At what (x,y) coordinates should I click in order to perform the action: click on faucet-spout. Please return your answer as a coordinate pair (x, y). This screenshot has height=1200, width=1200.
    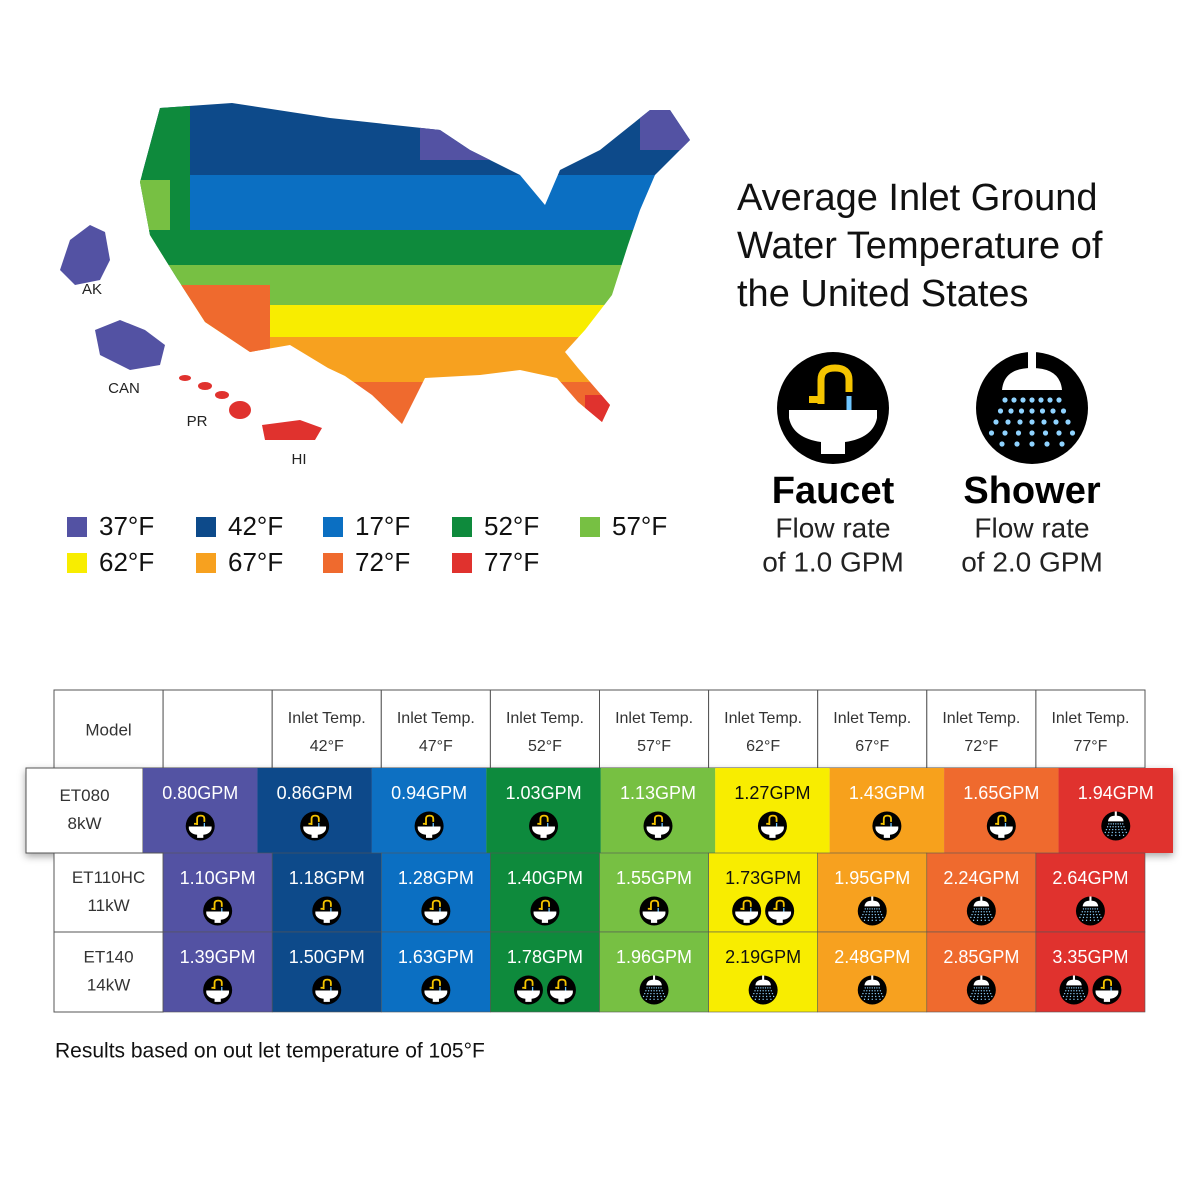
    Looking at the image, I should click on (747, 904).